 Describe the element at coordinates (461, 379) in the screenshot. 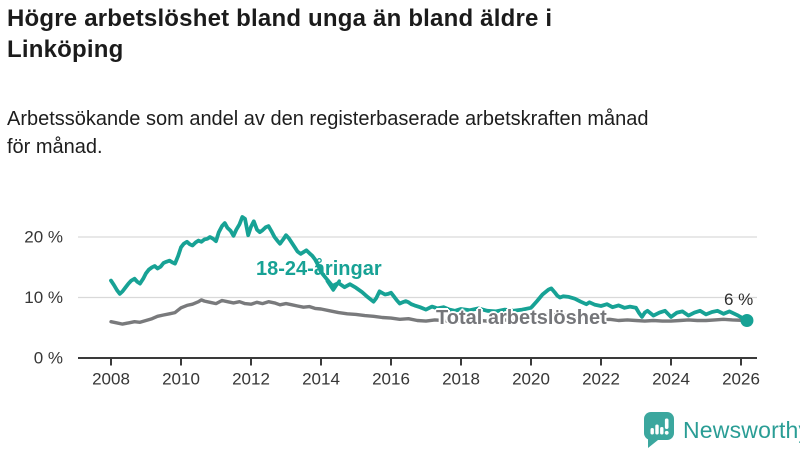

I see `x-tick-label-2018: 2018` at that location.